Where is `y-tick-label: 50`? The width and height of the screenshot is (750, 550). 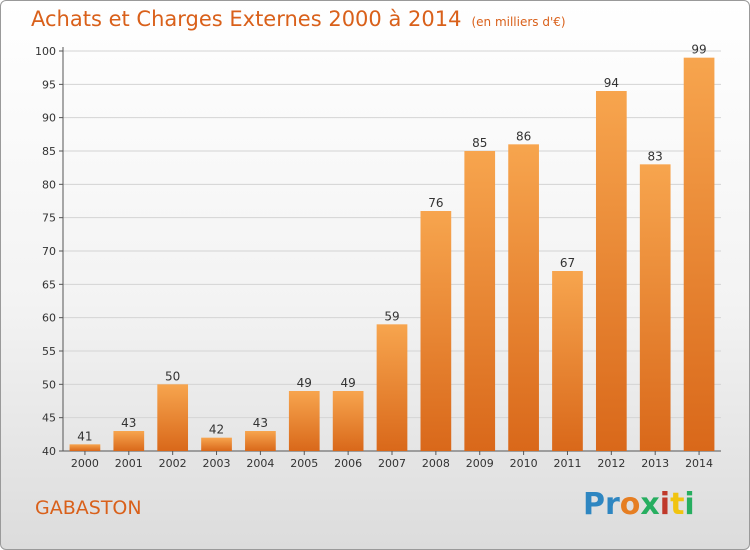
y-tick-label: 50 is located at coordinates (49, 384).